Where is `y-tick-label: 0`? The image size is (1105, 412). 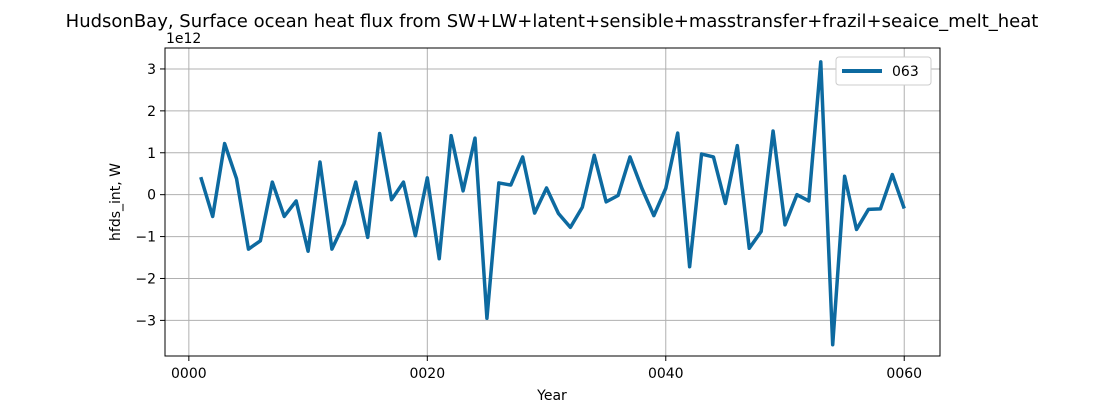
y-tick-label: 0 is located at coordinates (151, 196).